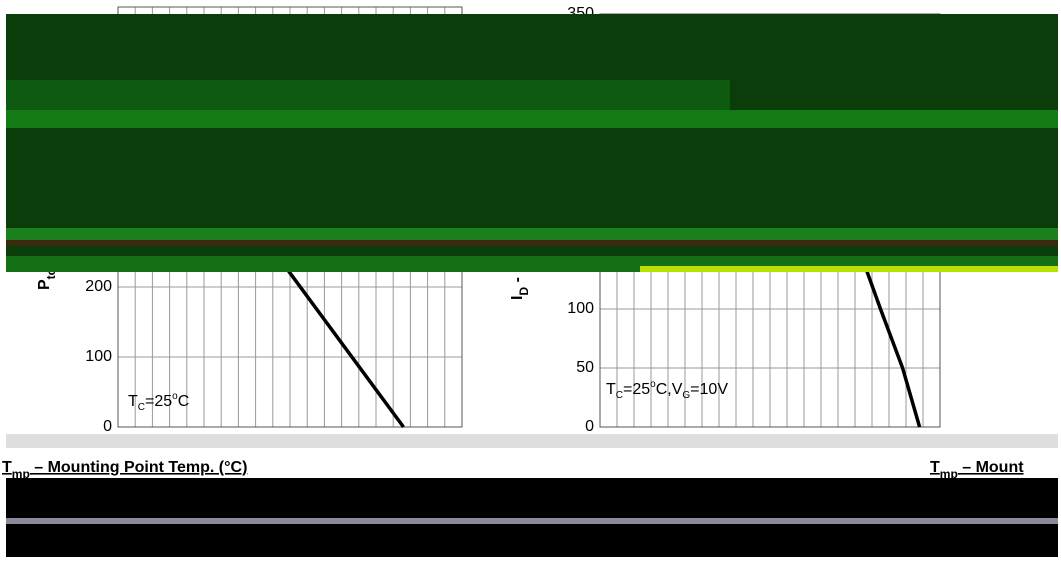 The image size is (1061, 562). What do you see at coordinates (991, 467) in the screenshot?
I see `x-axis-label-part: – Mount` at bounding box center [991, 467].